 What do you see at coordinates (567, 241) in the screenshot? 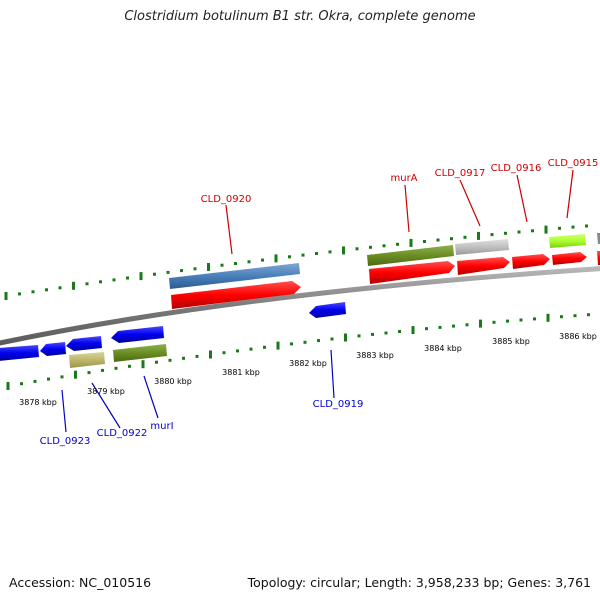
I see `cds-lime-bar` at bounding box center [567, 241].